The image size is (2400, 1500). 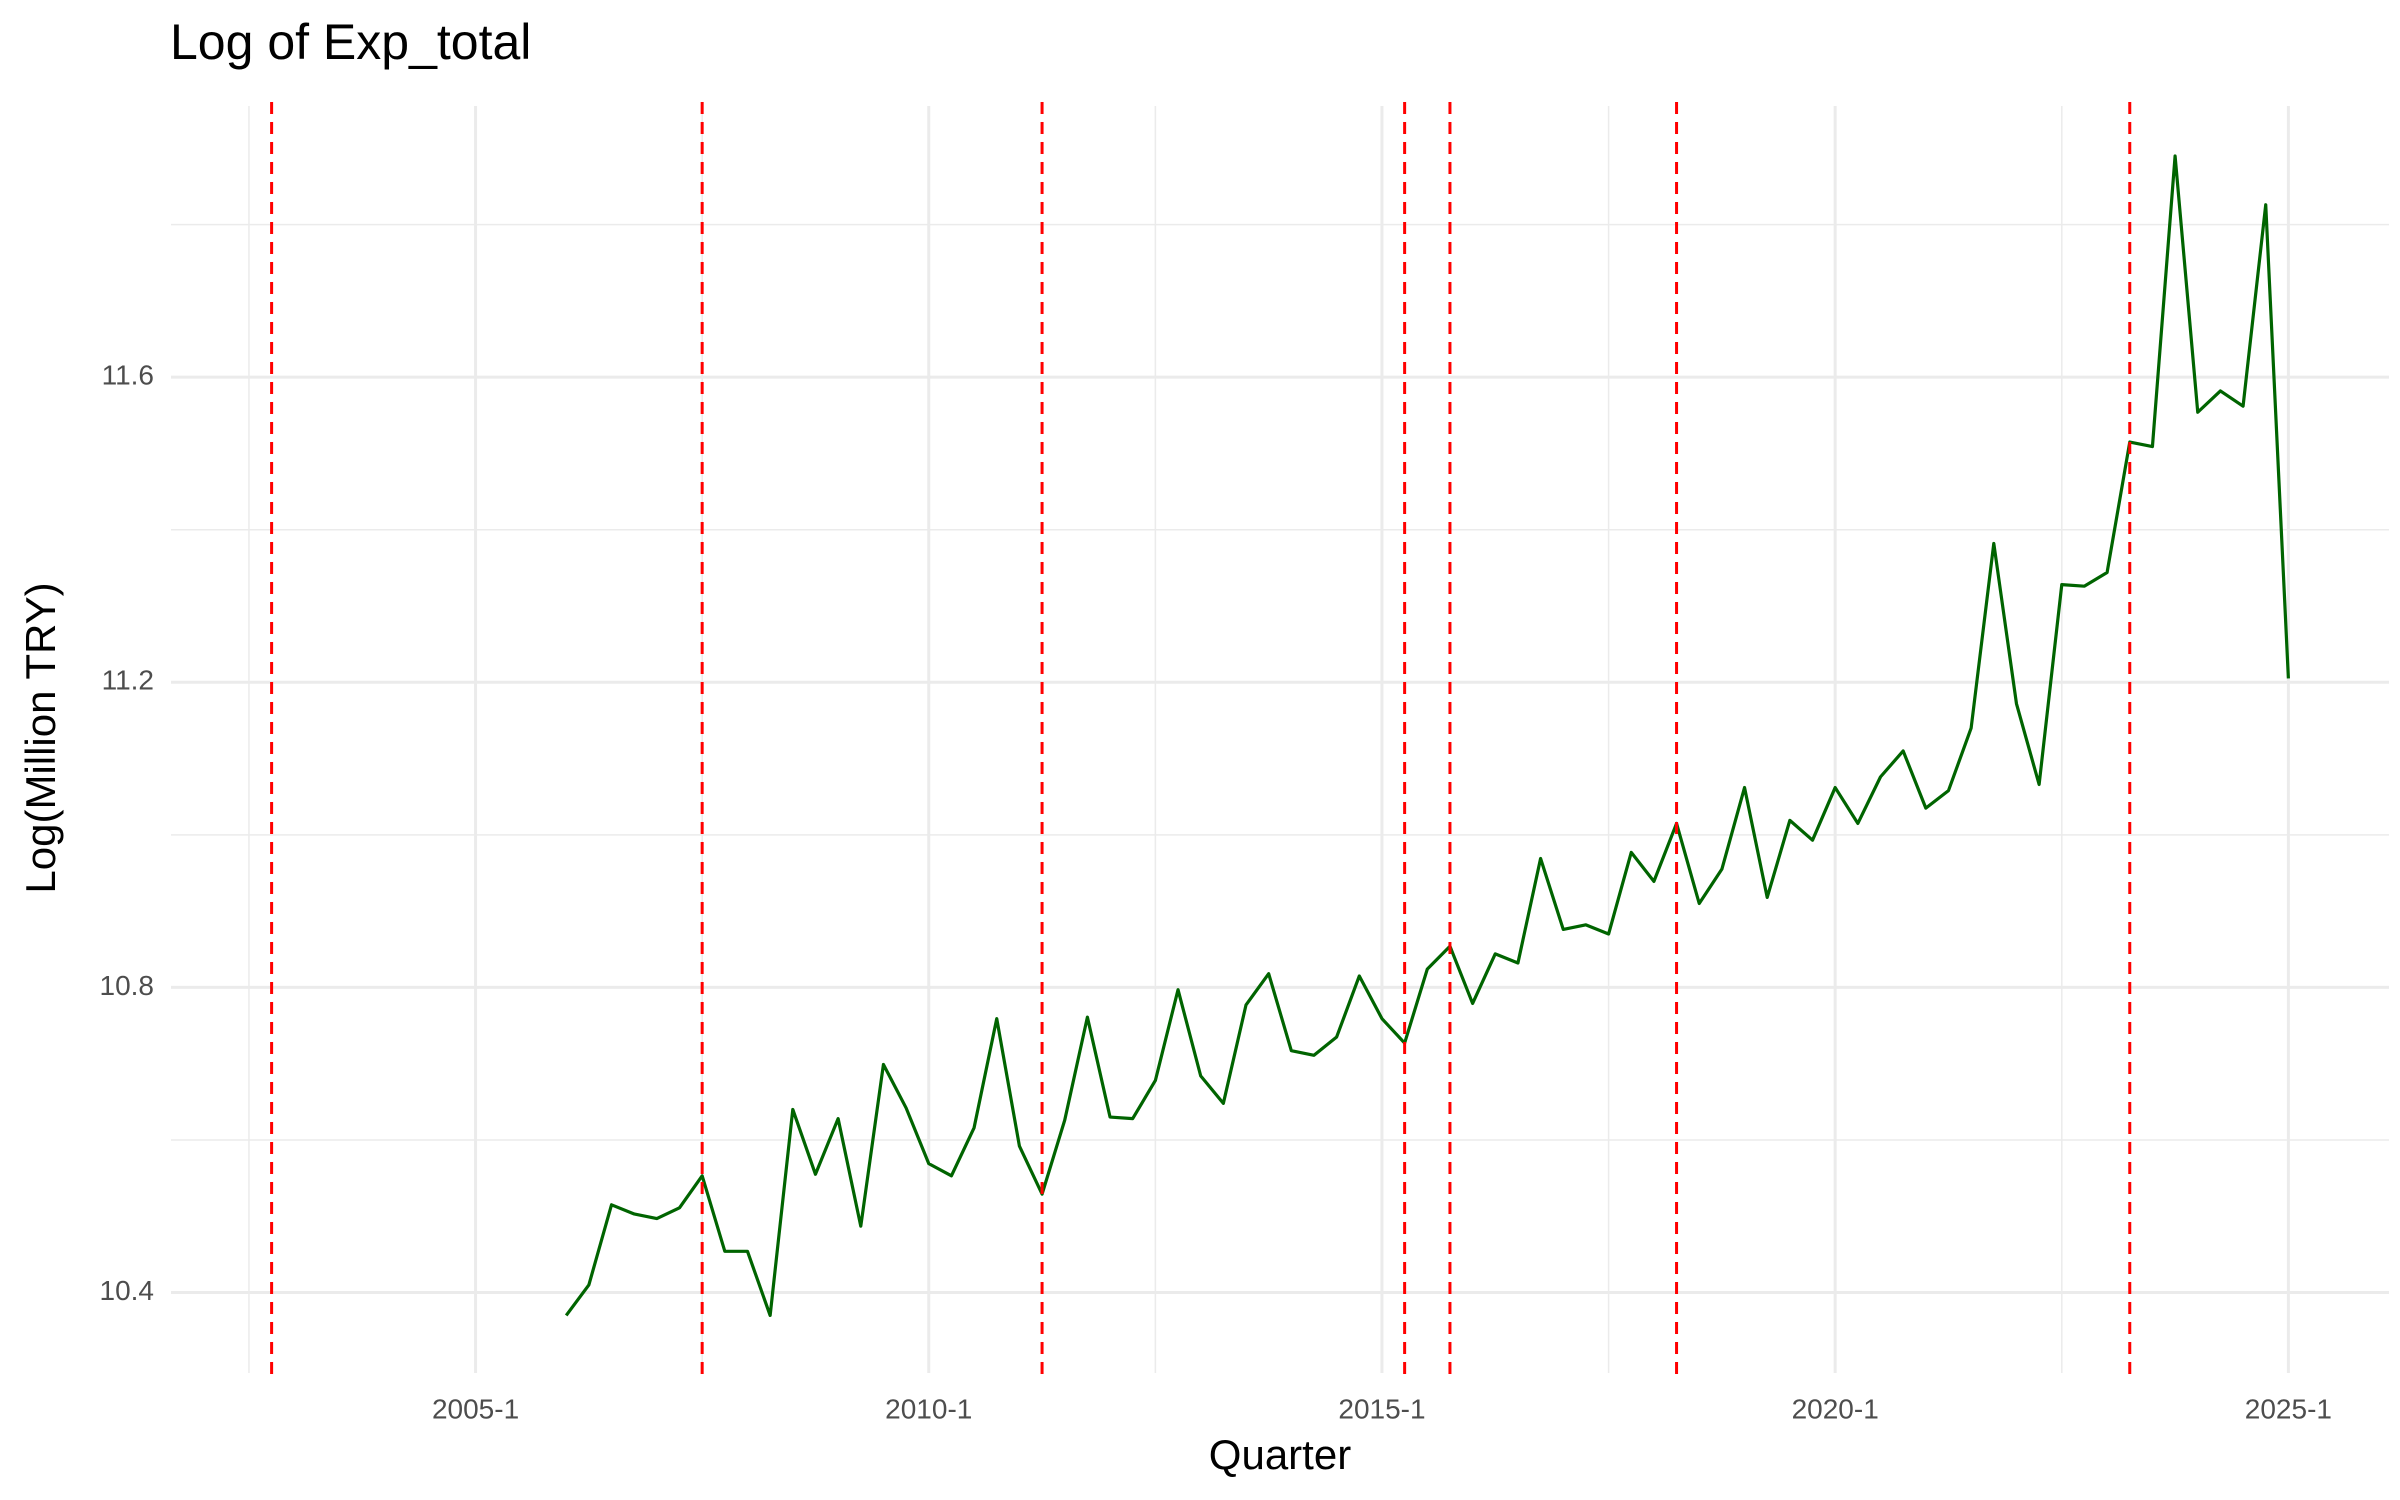 What do you see at coordinates (128, 375) in the screenshot?
I see `y-tick-label: 11.6` at bounding box center [128, 375].